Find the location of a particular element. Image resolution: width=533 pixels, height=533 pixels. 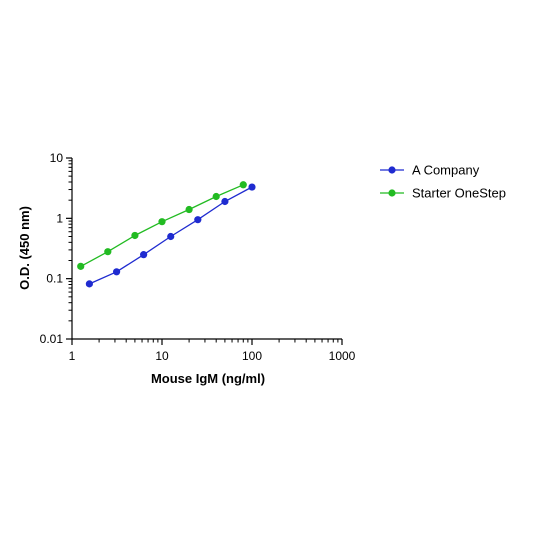

y-tick-label: 1 is located at coordinates (59, 218).